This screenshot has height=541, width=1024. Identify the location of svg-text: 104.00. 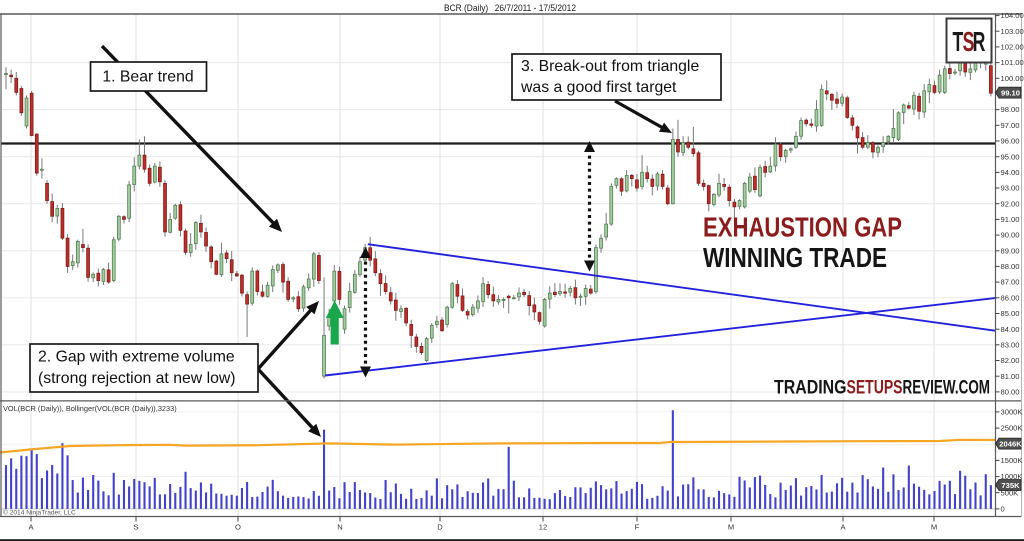
(1012, 15).